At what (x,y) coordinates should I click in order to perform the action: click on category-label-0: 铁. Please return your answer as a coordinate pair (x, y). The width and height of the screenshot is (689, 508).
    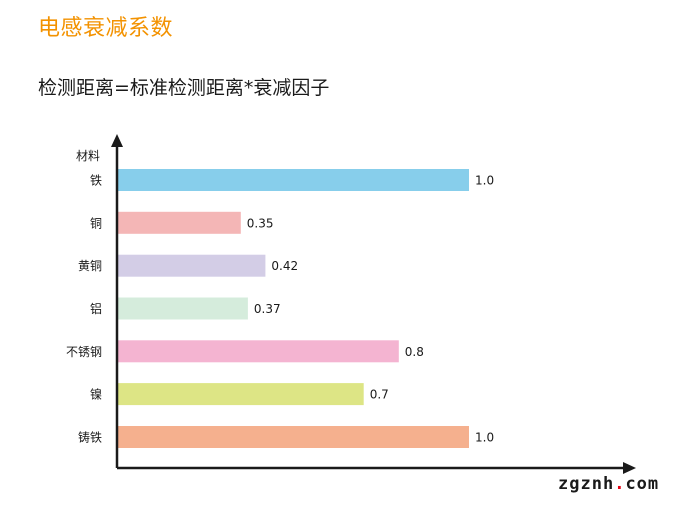
    Looking at the image, I should click on (96, 181).